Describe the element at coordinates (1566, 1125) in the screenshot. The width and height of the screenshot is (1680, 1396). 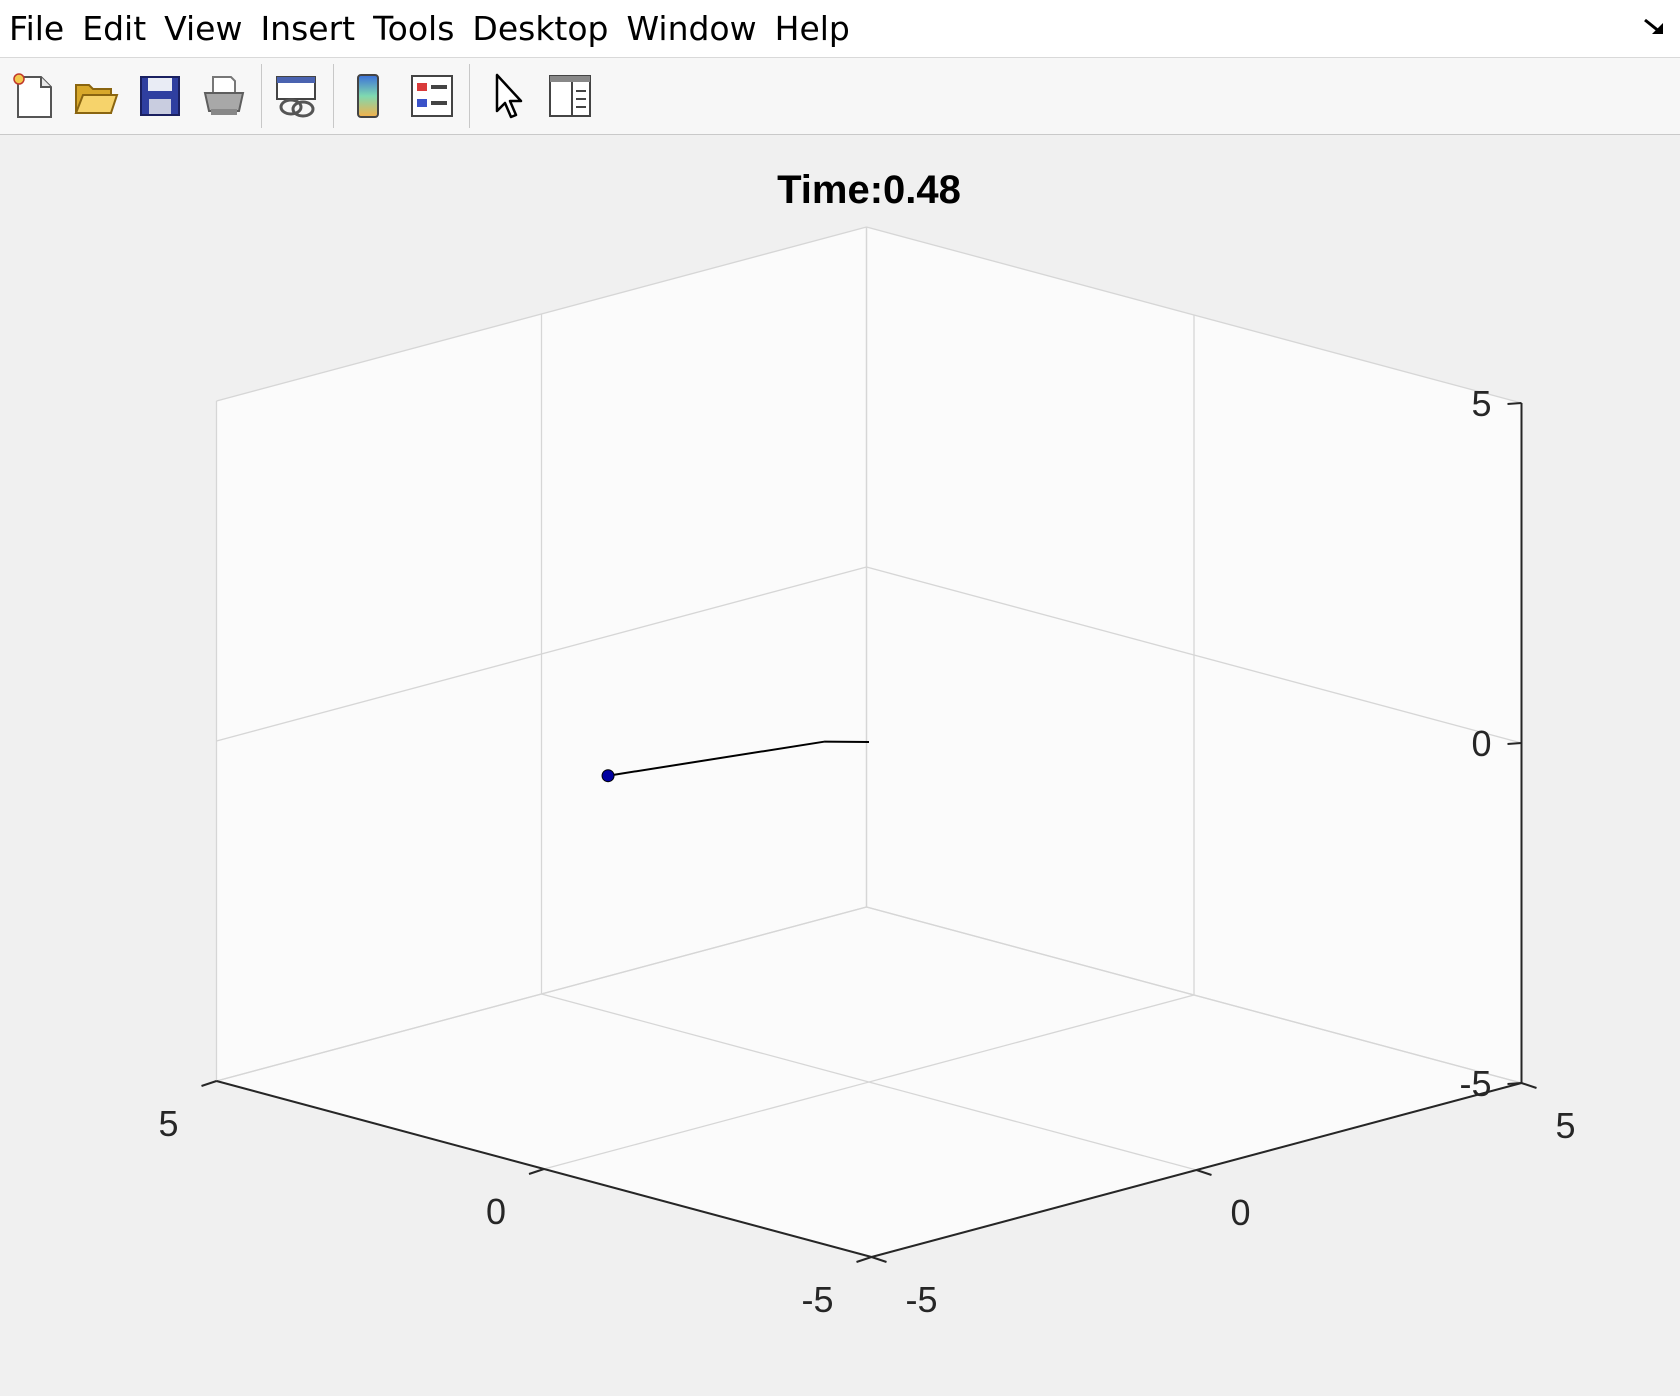
I see `y-tick-label: 5` at that location.